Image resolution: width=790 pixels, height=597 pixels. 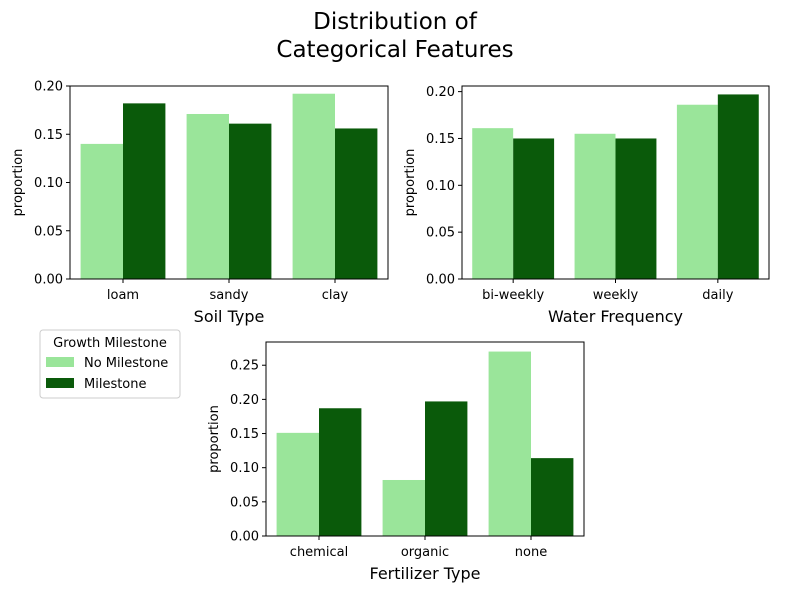 I want to click on bar-3-no-milestone-organic, so click(x=403, y=507).